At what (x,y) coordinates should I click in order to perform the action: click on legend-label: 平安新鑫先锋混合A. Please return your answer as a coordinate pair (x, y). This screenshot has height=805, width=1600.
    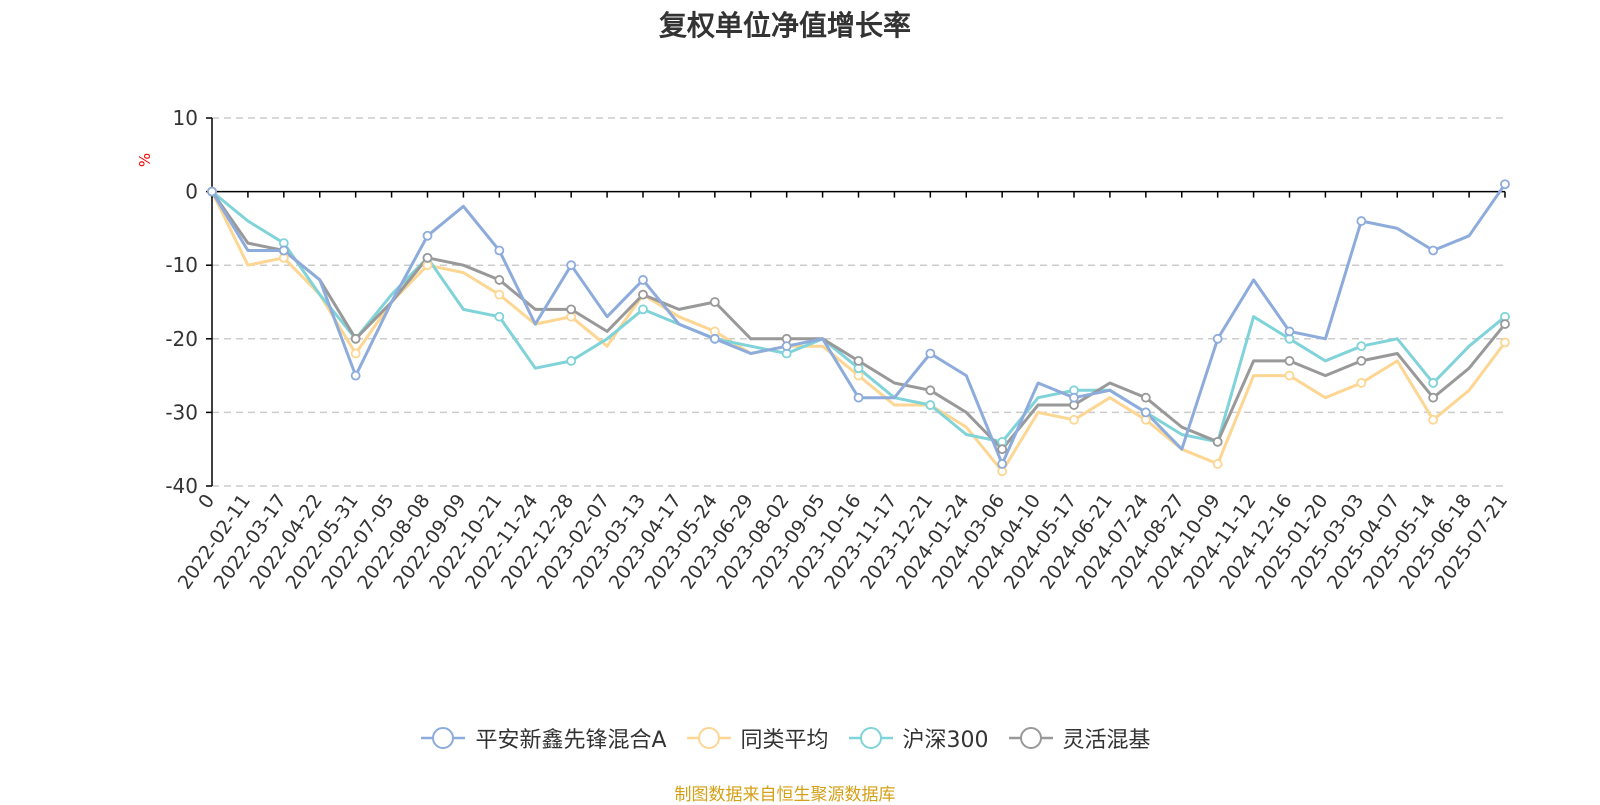
    Looking at the image, I should click on (571, 740).